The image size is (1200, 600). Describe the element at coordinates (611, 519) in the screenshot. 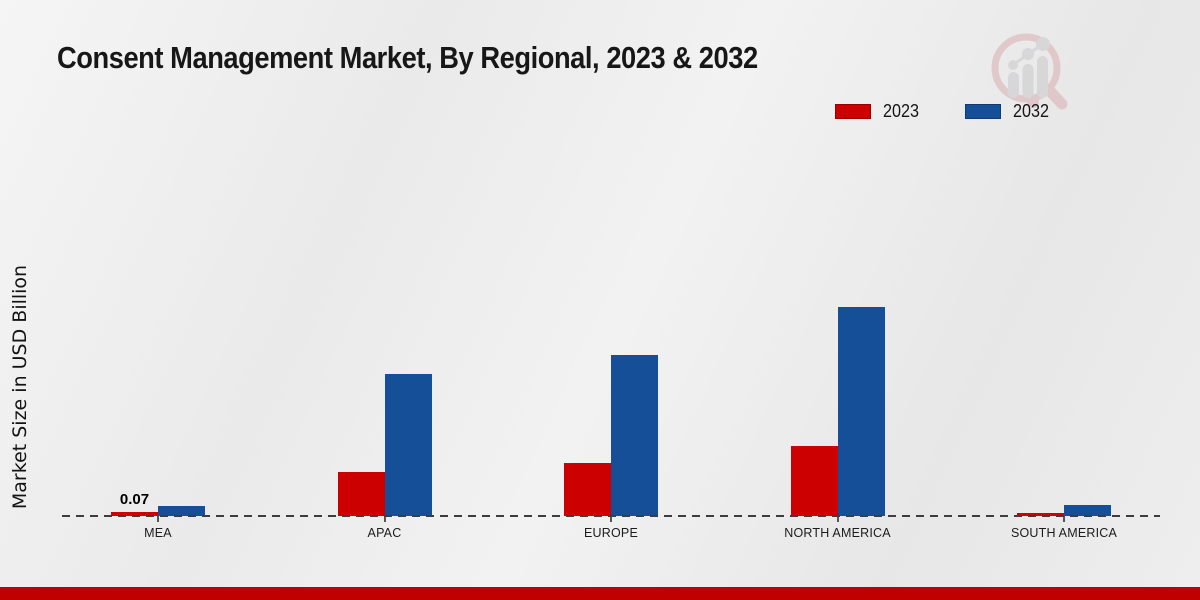

I see `axis-tick-europe` at that location.